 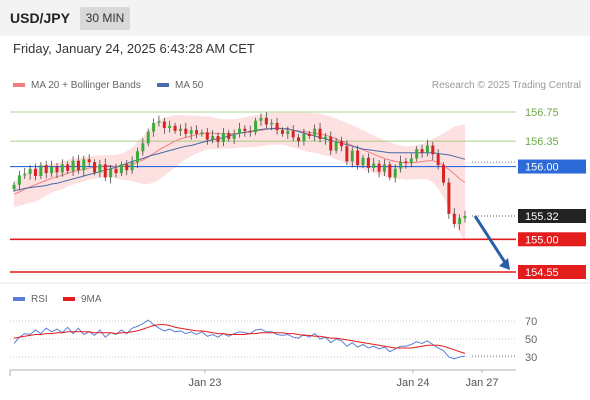 I want to click on last-price-box, so click(x=552, y=216).